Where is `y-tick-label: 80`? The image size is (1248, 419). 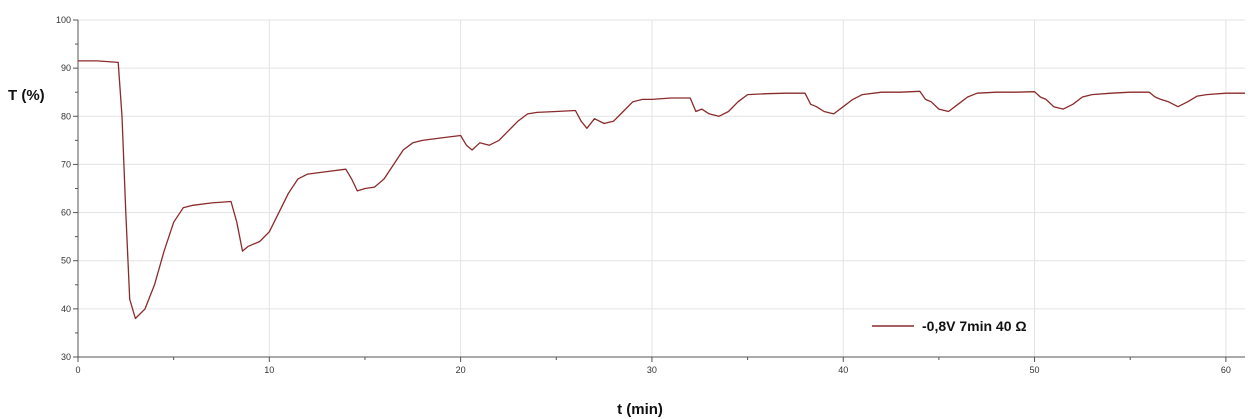 y-tick-label: 80 is located at coordinates (66, 116).